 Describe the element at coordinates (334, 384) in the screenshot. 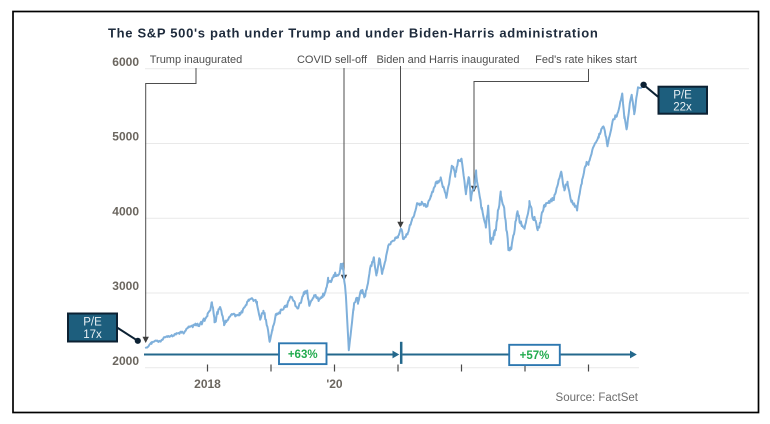

I see `svg-text: '20` at that location.